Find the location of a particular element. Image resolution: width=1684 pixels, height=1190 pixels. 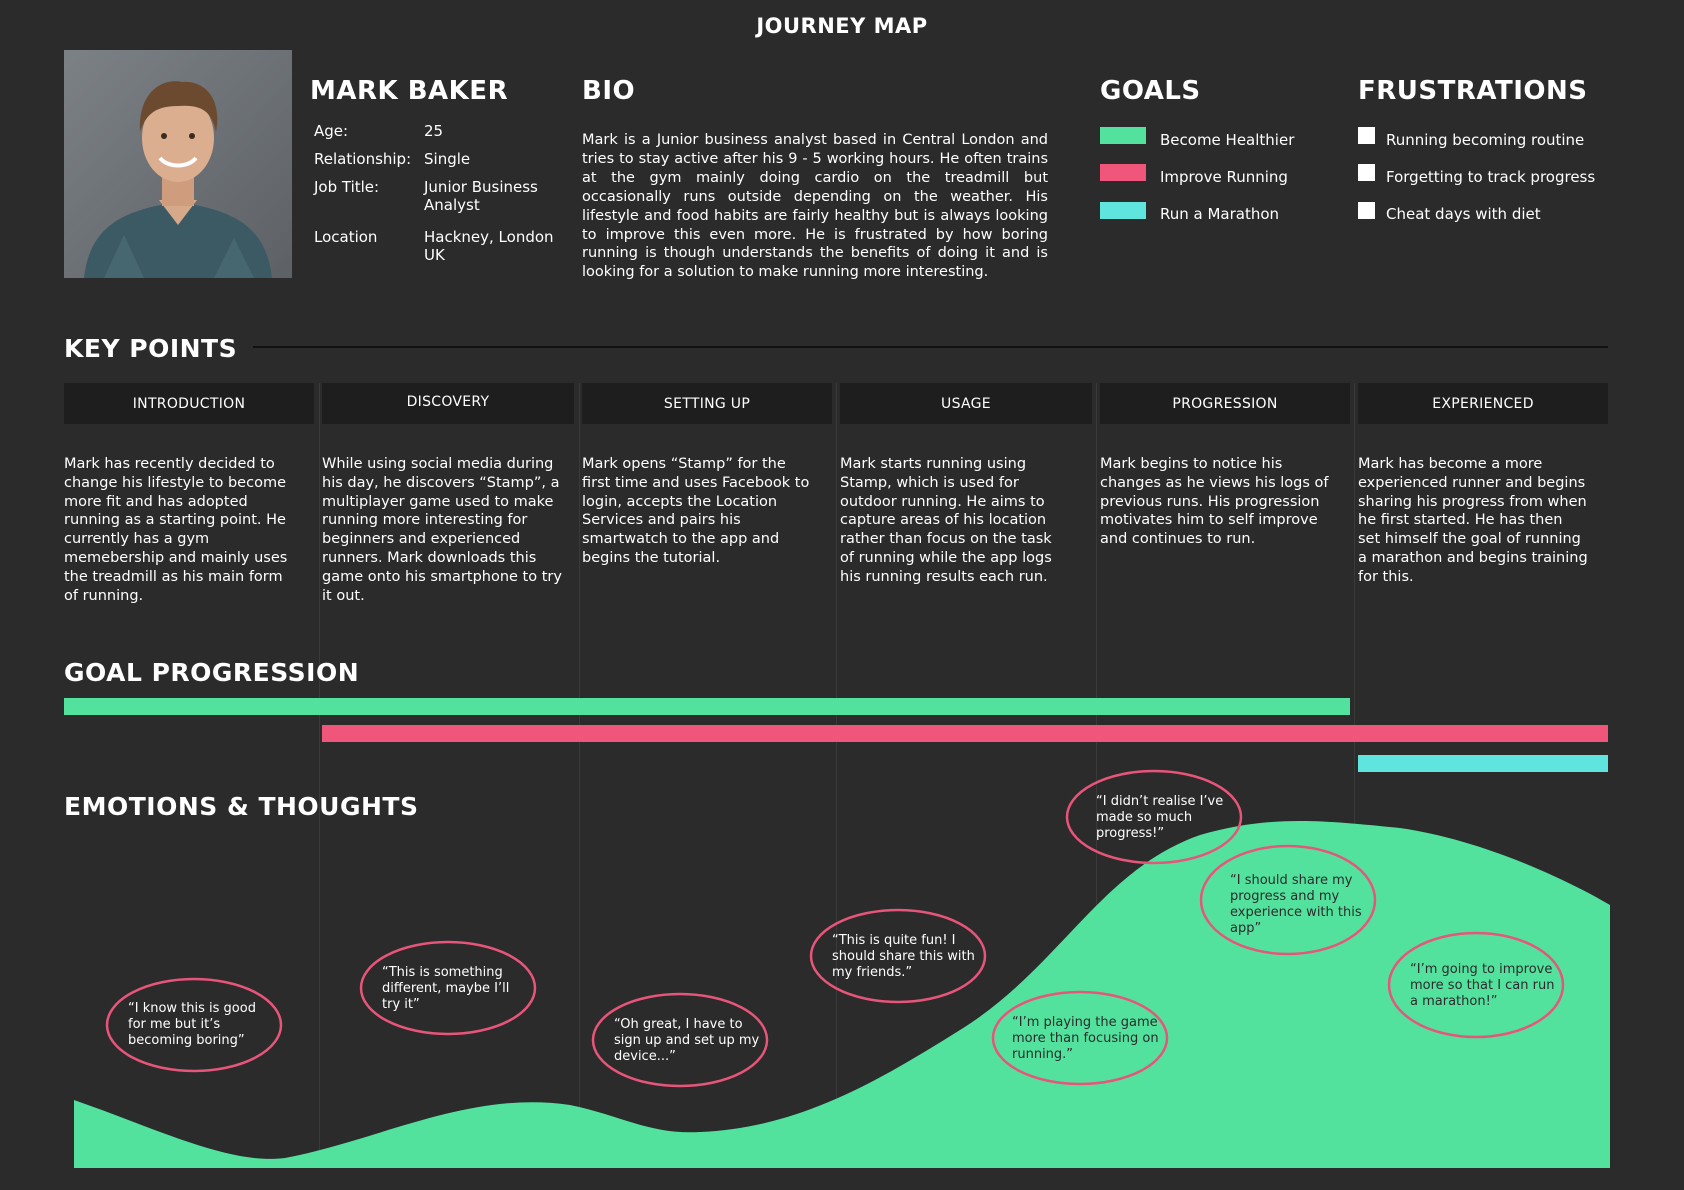

frustrations-heading: FRUSTRATIONS is located at coordinates (1473, 91).